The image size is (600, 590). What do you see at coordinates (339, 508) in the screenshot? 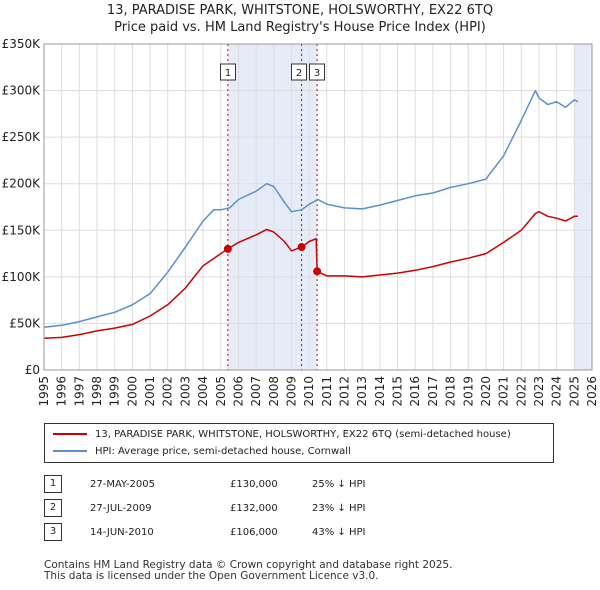
I see `sale-hpi-diff: 23% ↓ HPI` at bounding box center [339, 508].